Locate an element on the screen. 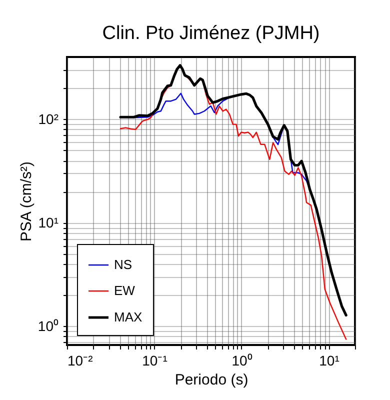  legend-label: EW is located at coordinates (125, 290).